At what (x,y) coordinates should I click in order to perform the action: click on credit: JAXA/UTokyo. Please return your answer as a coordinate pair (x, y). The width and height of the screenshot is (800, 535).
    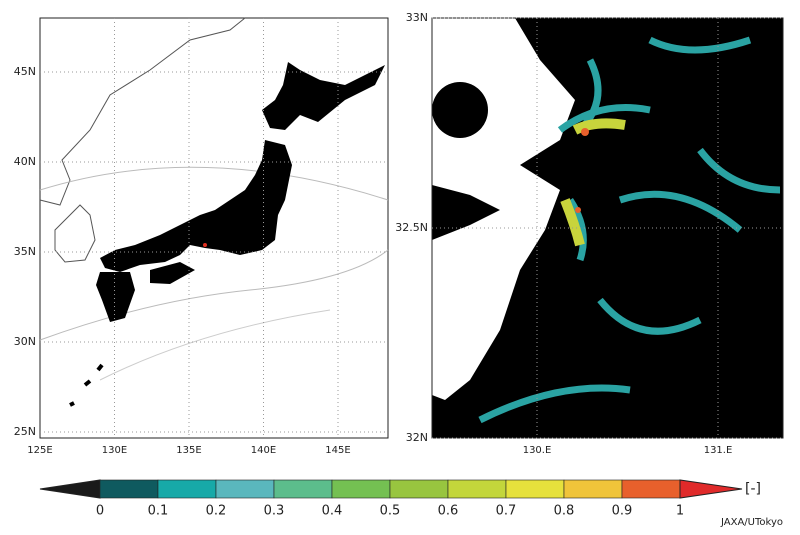
    Looking at the image, I should click on (751, 522).